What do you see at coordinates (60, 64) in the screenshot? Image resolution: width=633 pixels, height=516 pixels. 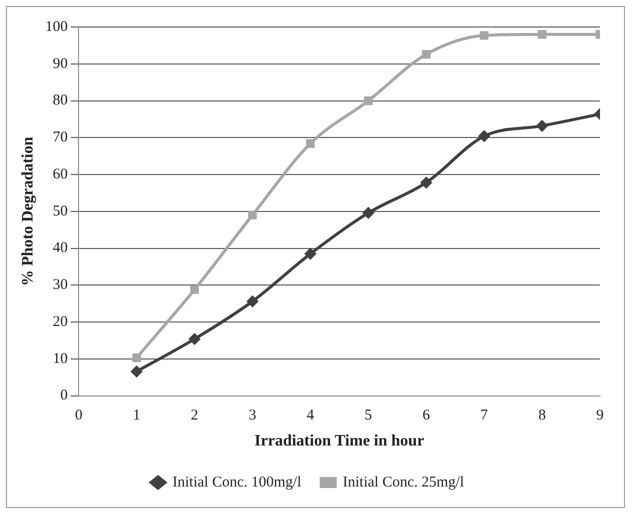 I see `y-tick-label: 90` at bounding box center [60, 64].